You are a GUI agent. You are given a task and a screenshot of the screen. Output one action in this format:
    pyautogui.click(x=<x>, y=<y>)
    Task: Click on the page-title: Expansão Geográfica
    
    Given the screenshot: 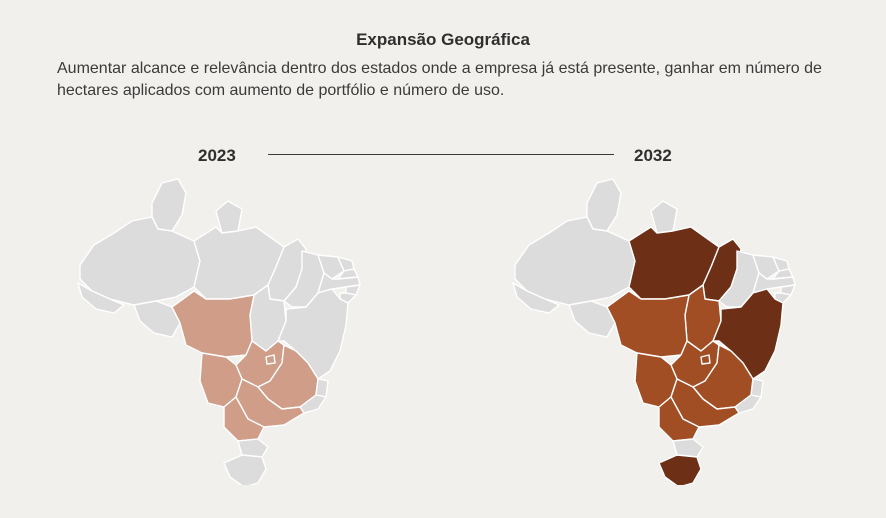 What is the action you would take?
    pyautogui.click(x=443, y=39)
    